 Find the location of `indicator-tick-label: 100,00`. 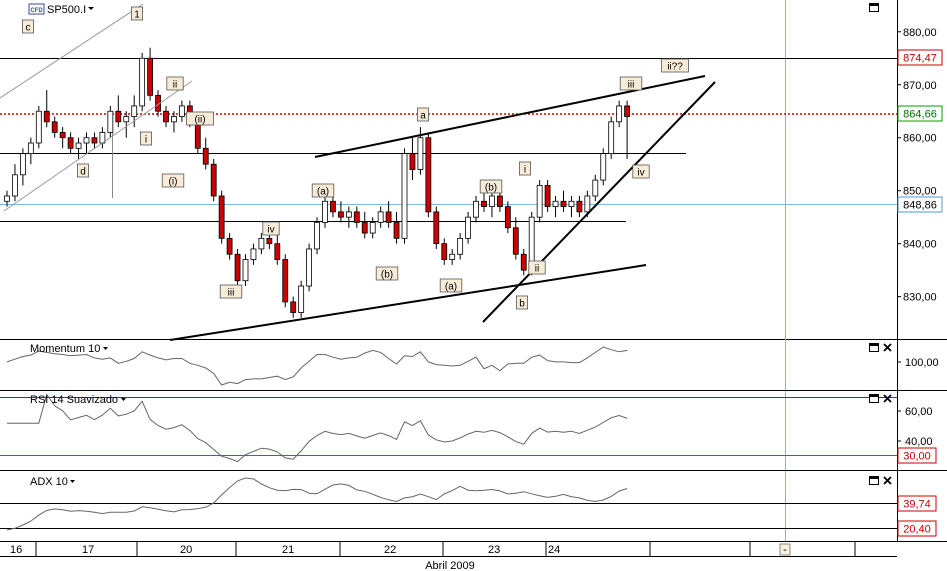

indicator-tick-label: 100,00 is located at coordinates (922, 363).